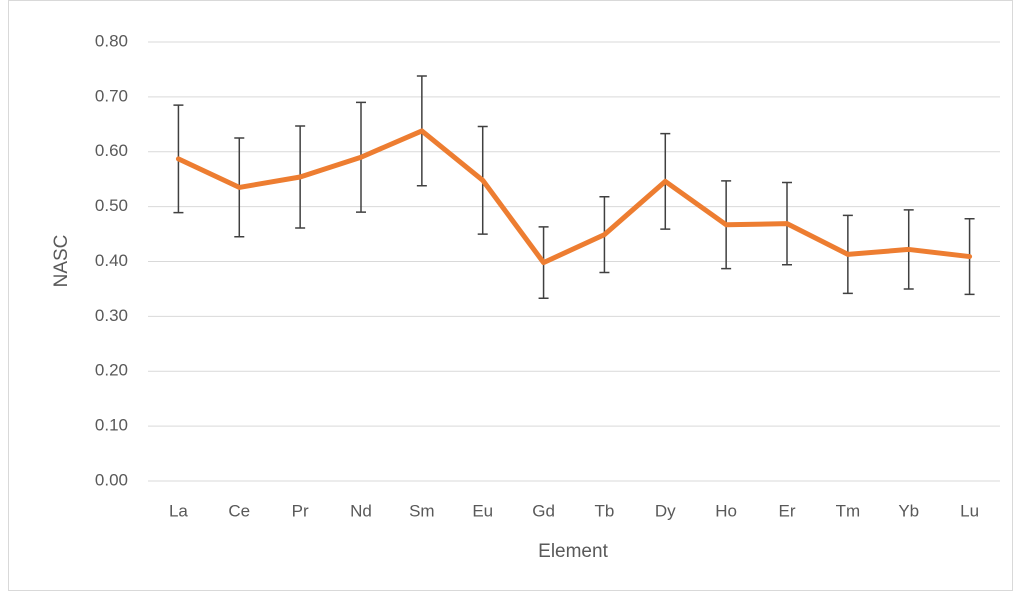  Describe the element at coordinates (61, 261) in the screenshot. I see `y-axis-label: NASC` at that location.